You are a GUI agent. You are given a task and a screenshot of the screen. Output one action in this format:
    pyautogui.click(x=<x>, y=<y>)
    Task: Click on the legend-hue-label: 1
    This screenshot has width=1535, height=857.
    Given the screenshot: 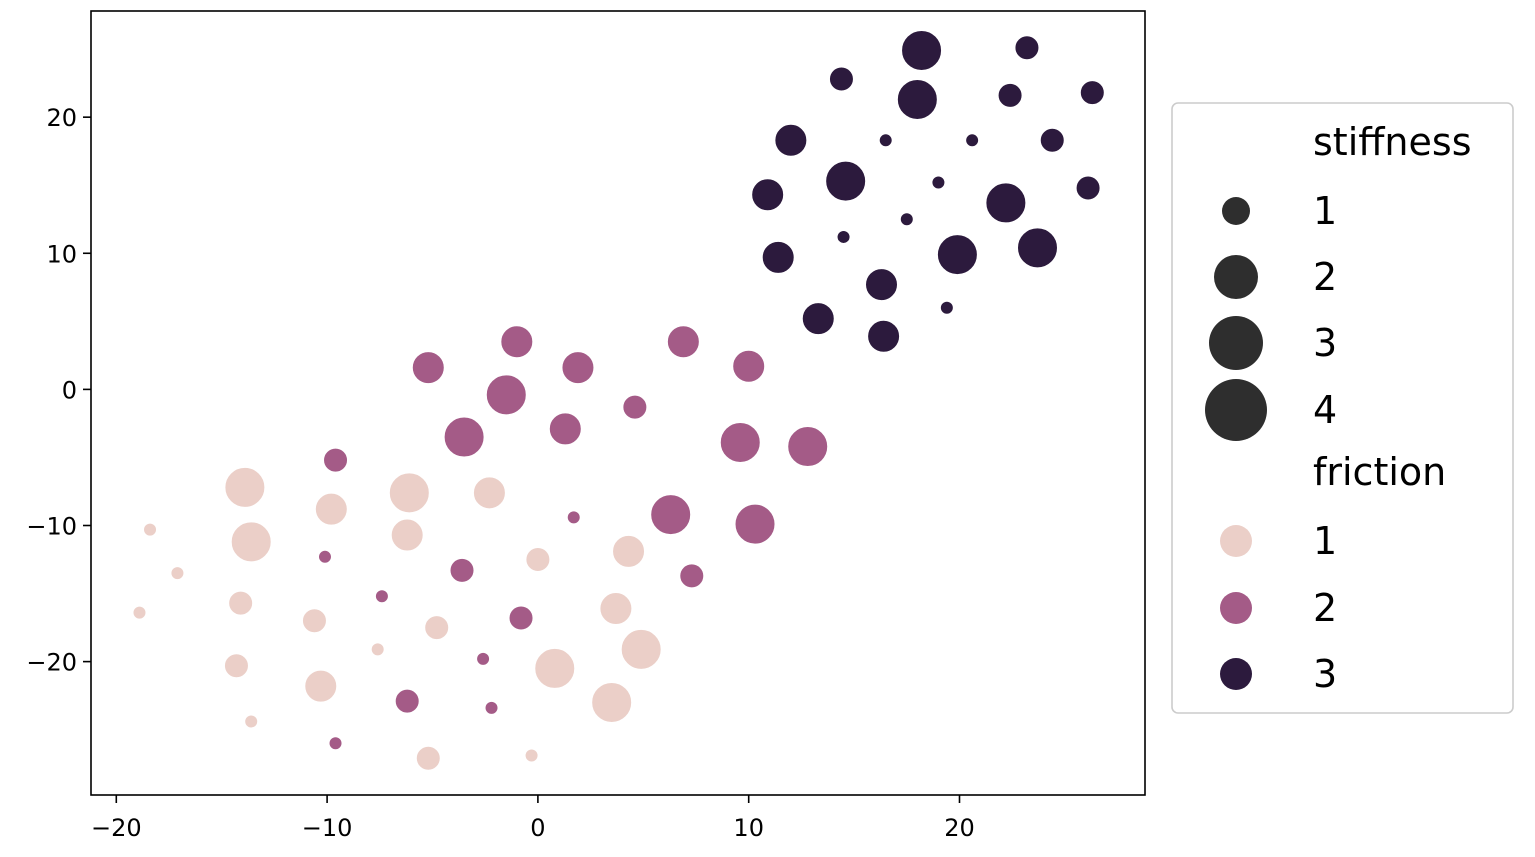 What is the action you would take?
    pyautogui.click(x=1325, y=541)
    